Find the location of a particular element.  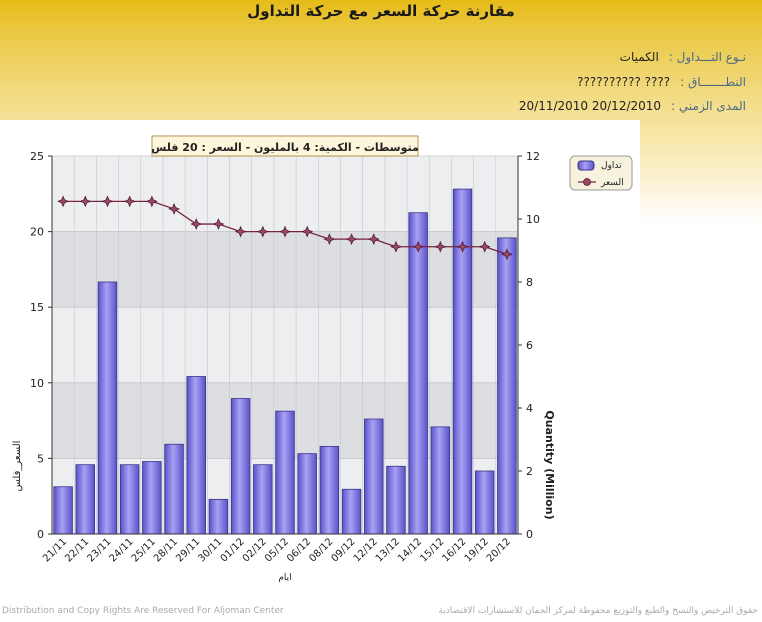

x-tick-label: 19/12 is located at coordinates (477, 550).